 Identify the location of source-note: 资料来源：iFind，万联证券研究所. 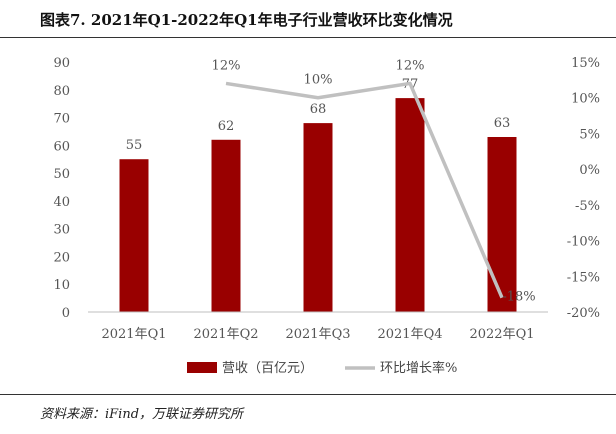
(308, 414).